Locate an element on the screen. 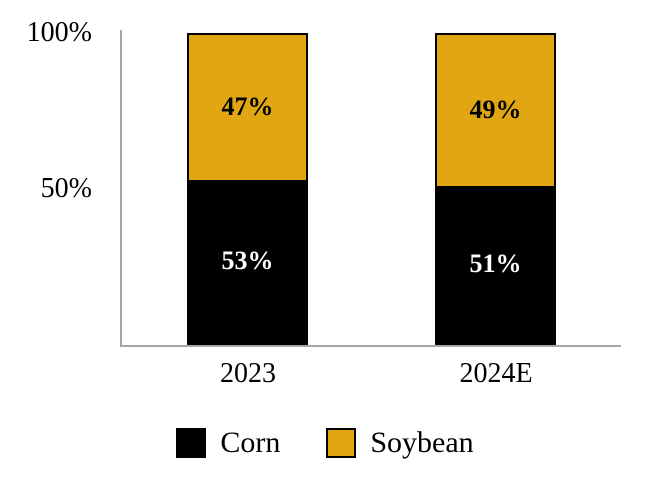  bar-value-label-corn-2023: 53% is located at coordinates (247, 261).